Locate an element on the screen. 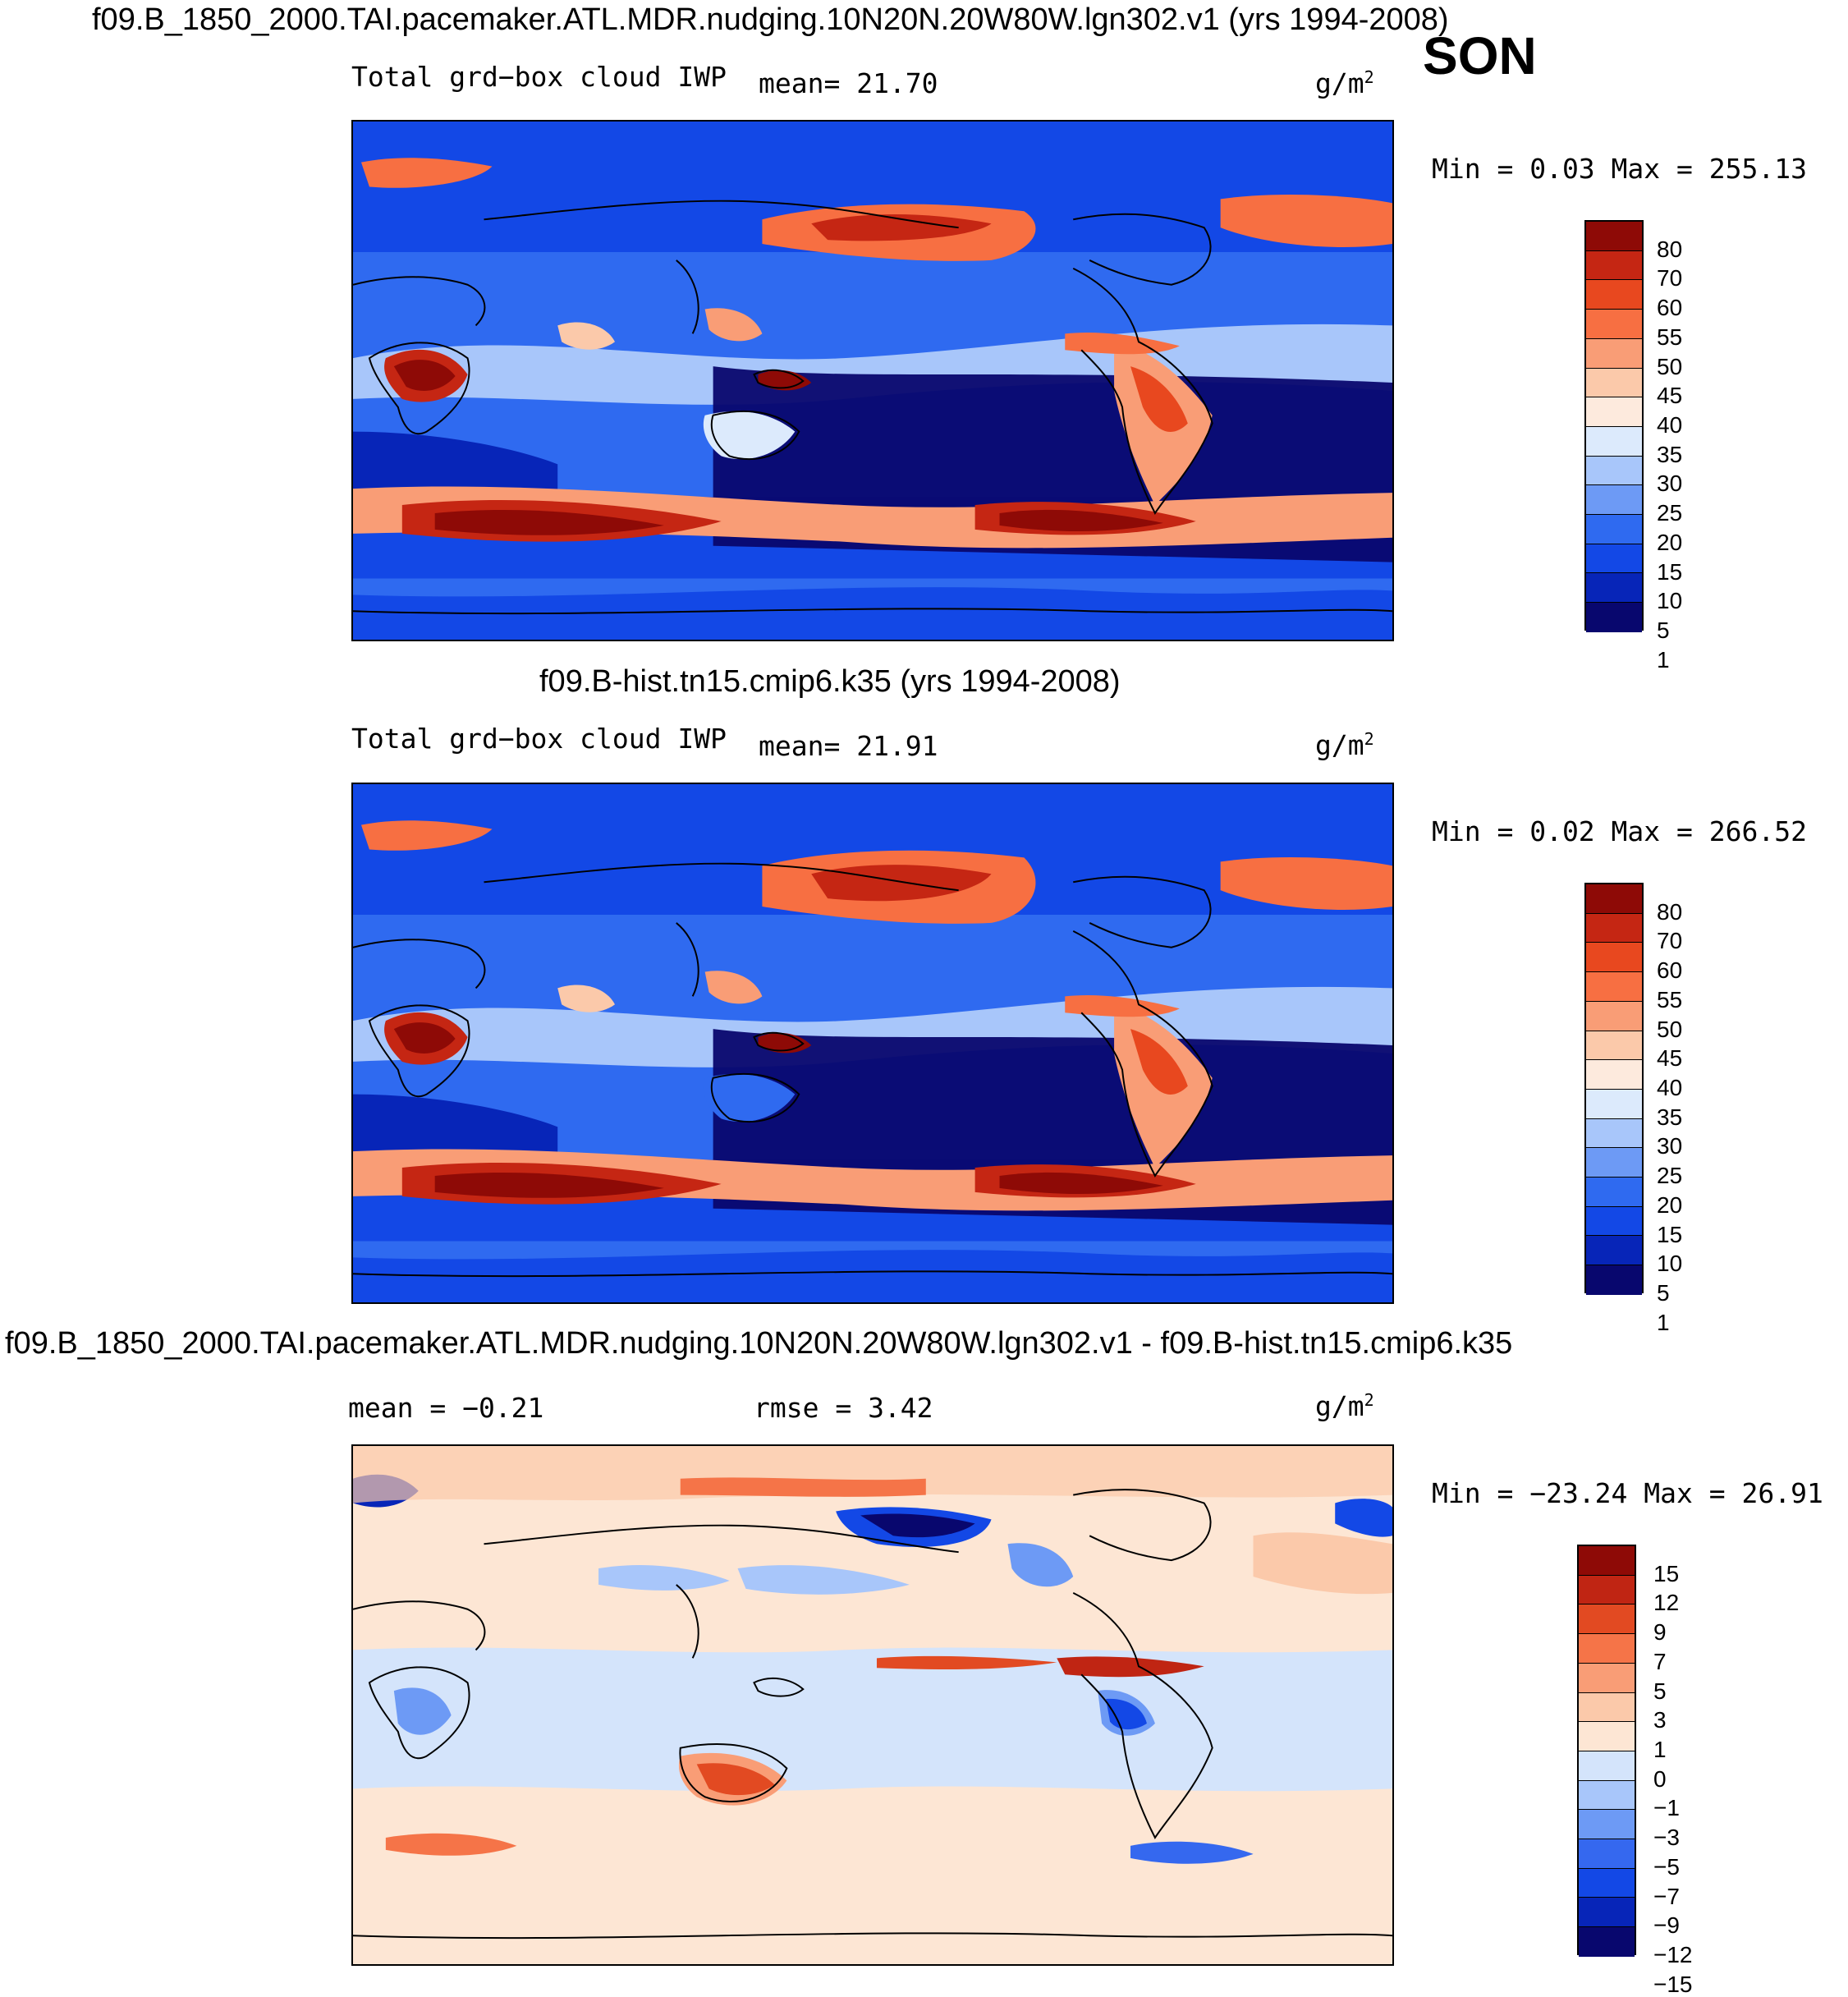  colorbar-level-label: 12 is located at coordinates (1666, 1603).